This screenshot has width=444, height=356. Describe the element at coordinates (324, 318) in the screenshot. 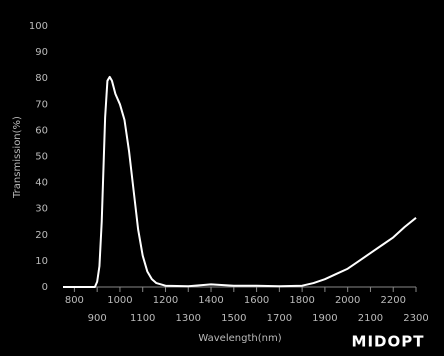

I see `x-tick-label: 1900` at that location.